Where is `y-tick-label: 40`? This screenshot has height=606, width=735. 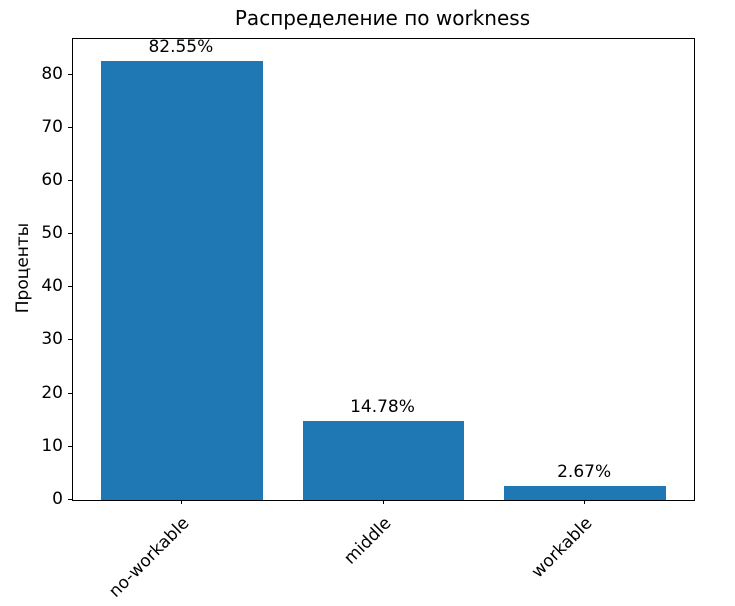 y-tick-label: 40 is located at coordinates (52, 286).